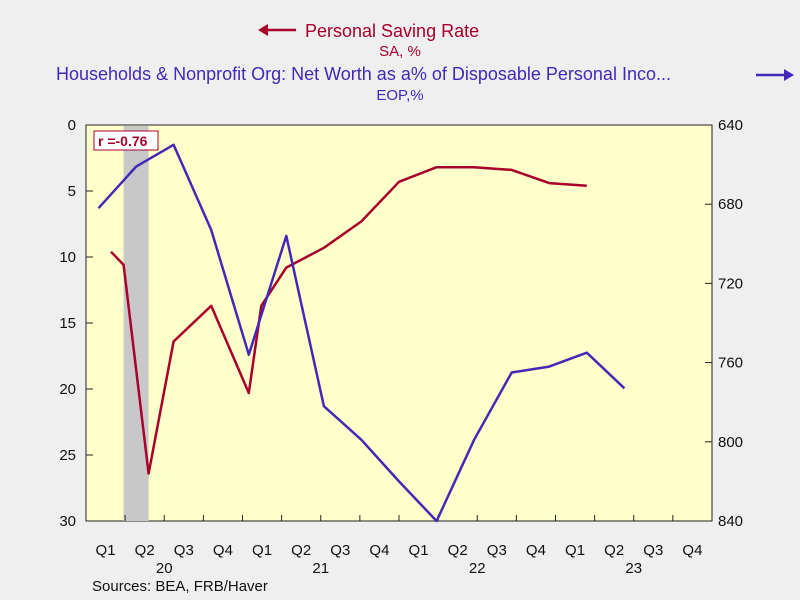  I want to click on right-tick-label: 840, so click(730, 521).